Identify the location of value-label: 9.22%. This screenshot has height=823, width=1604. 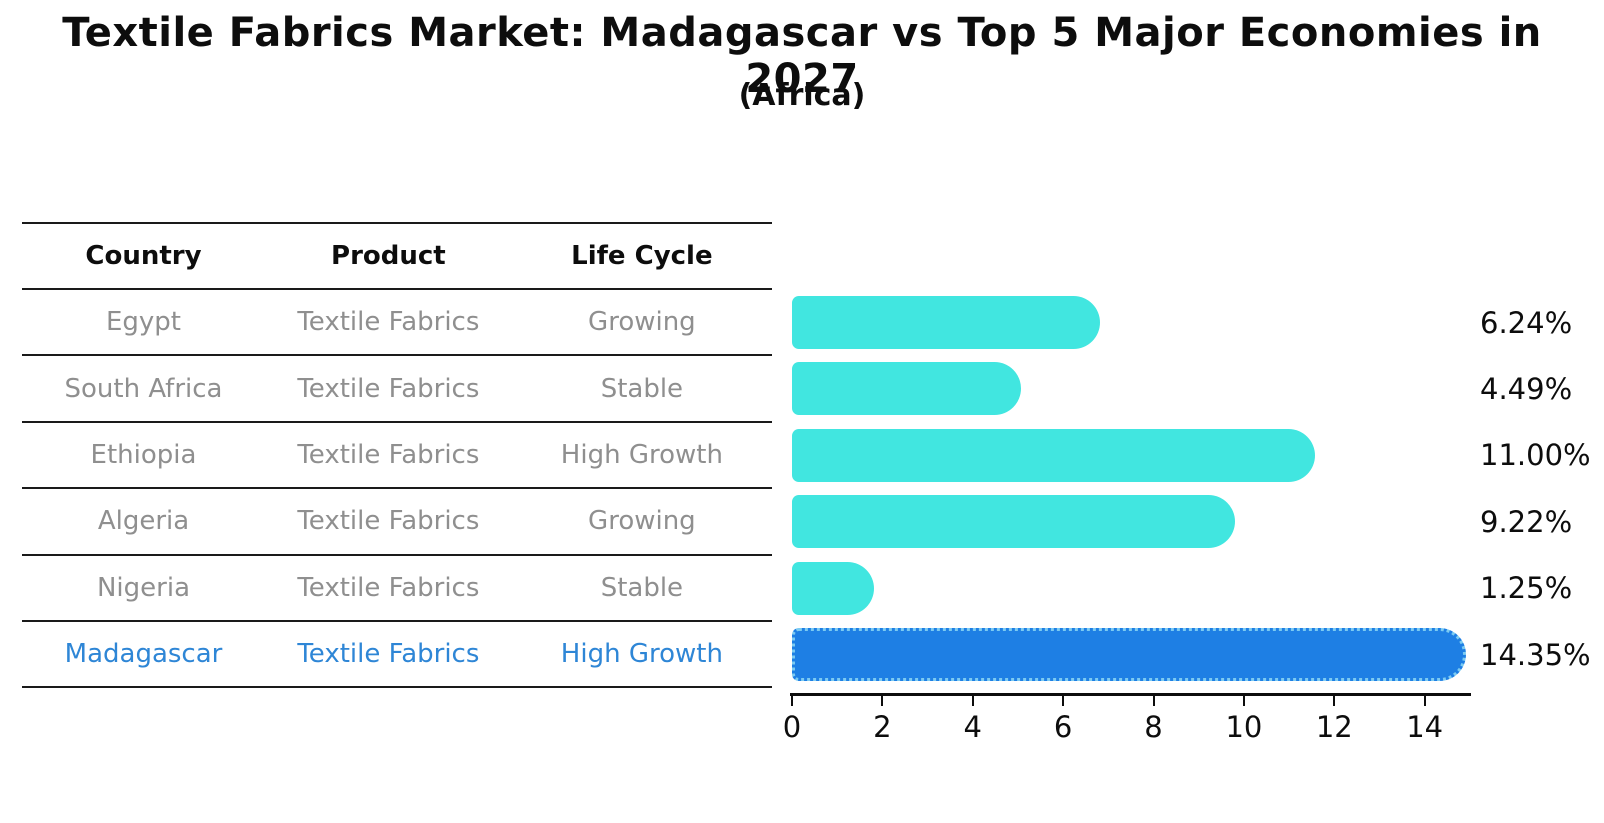
(1526, 521).